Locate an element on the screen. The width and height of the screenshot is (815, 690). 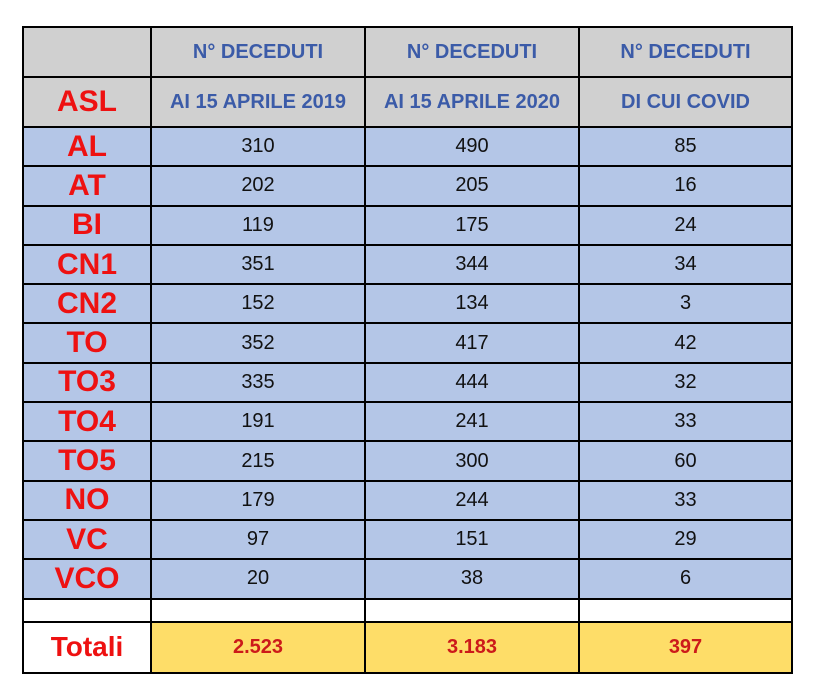
header-deceduti-2020: N° DECEDUTI is located at coordinates (472, 51).